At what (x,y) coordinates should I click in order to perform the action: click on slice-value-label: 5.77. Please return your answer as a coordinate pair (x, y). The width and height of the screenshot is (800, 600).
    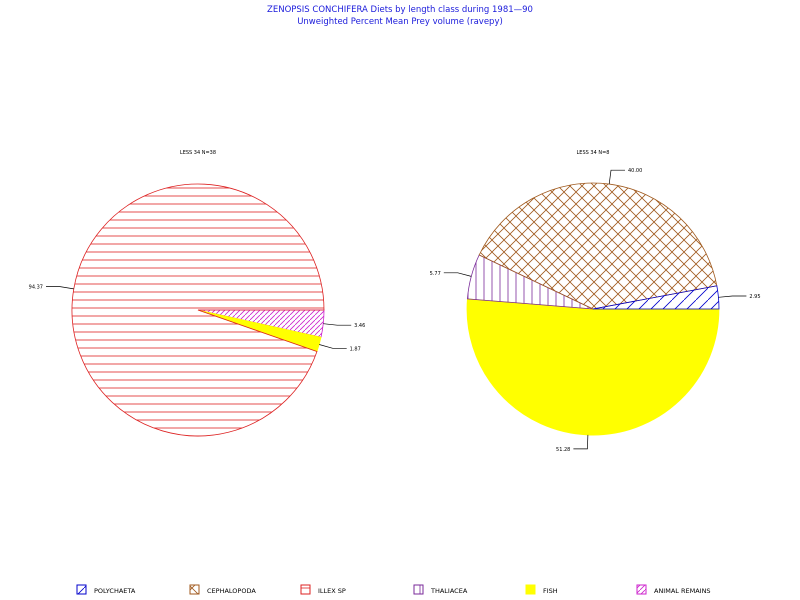
    Looking at the image, I should click on (435, 274).